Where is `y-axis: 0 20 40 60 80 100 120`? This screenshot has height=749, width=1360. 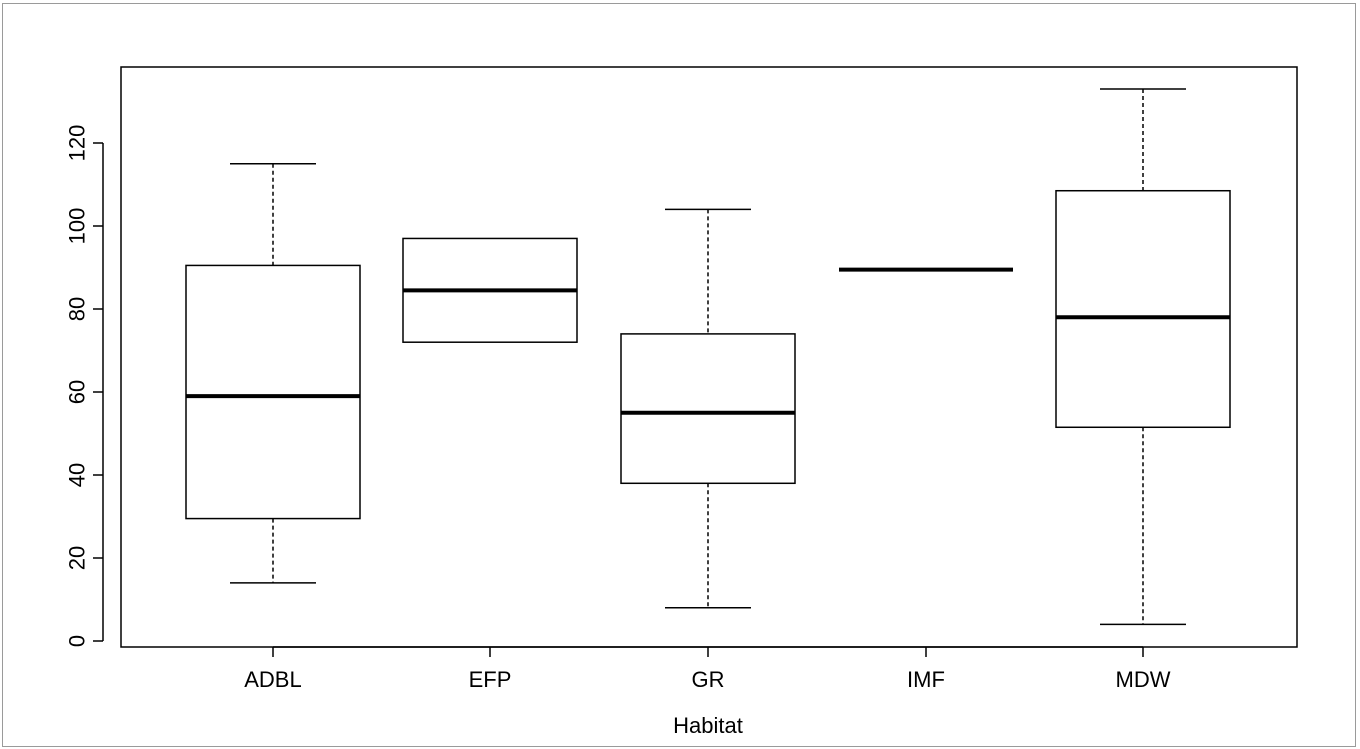
y-axis: 0 20 40 60 80 100 120 is located at coordinates (84, 386).